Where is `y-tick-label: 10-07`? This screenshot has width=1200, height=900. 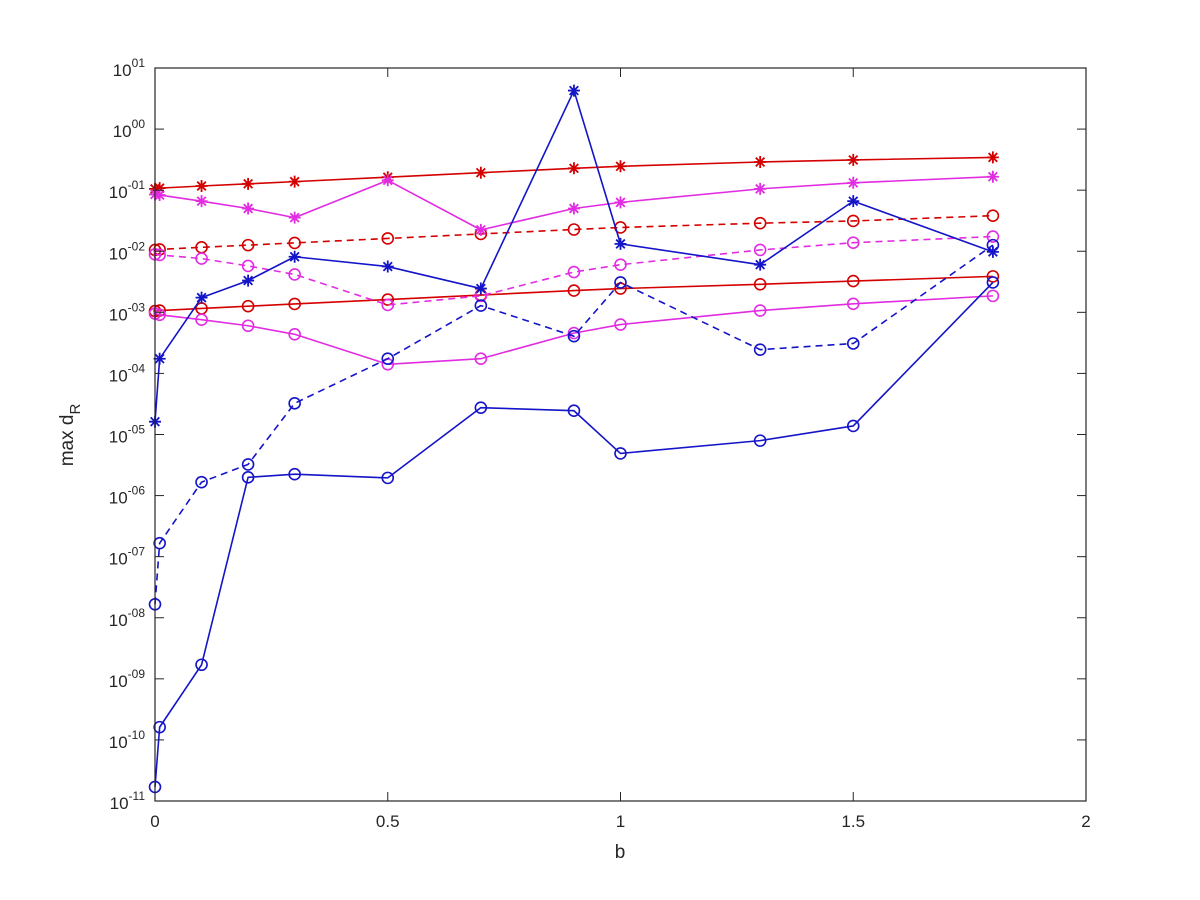
y-tick-label: 10-07 is located at coordinates (127, 557).